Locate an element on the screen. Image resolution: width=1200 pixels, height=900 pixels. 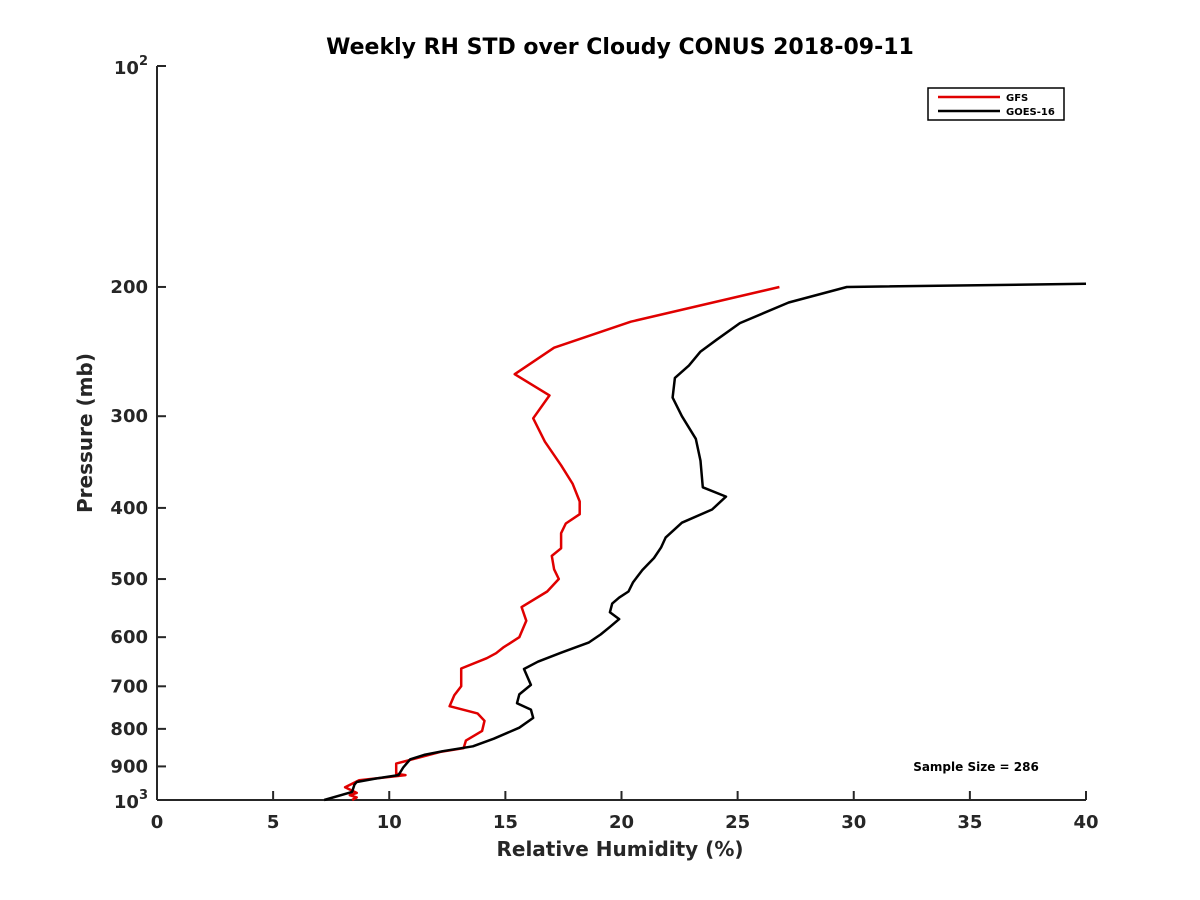
y-tick-exponent: 2 is located at coordinates (143, 61).